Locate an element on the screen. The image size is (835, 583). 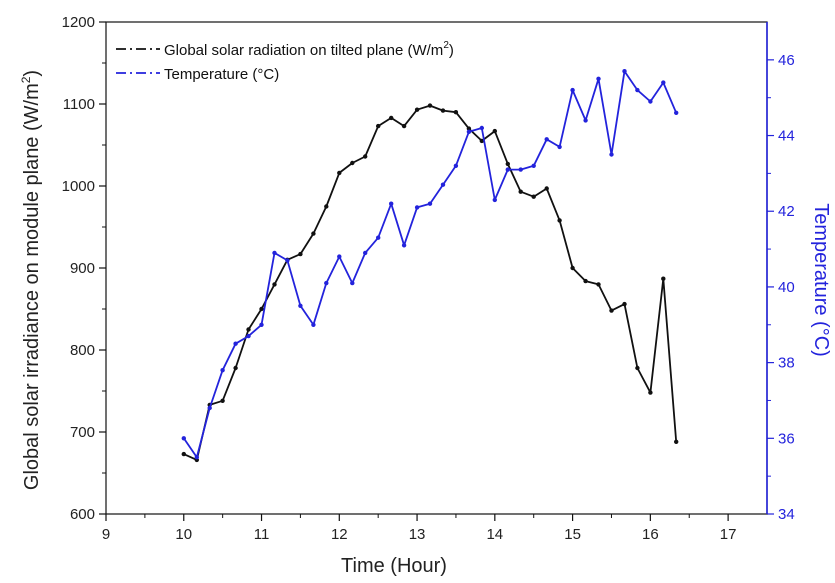
x-tick-label-17: 17 is located at coordinates (728, 534).